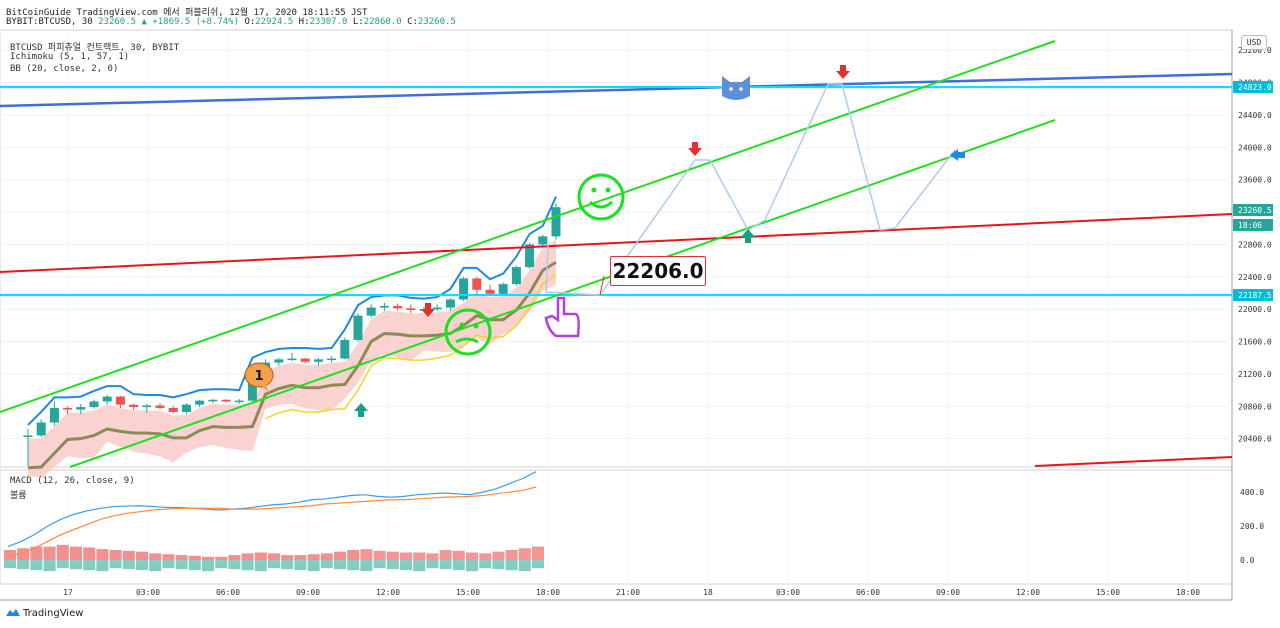  What do you see at coordinates (411, 346) in the screenshot?
I see `bb-lower-line` at bounding box center [411, 346].